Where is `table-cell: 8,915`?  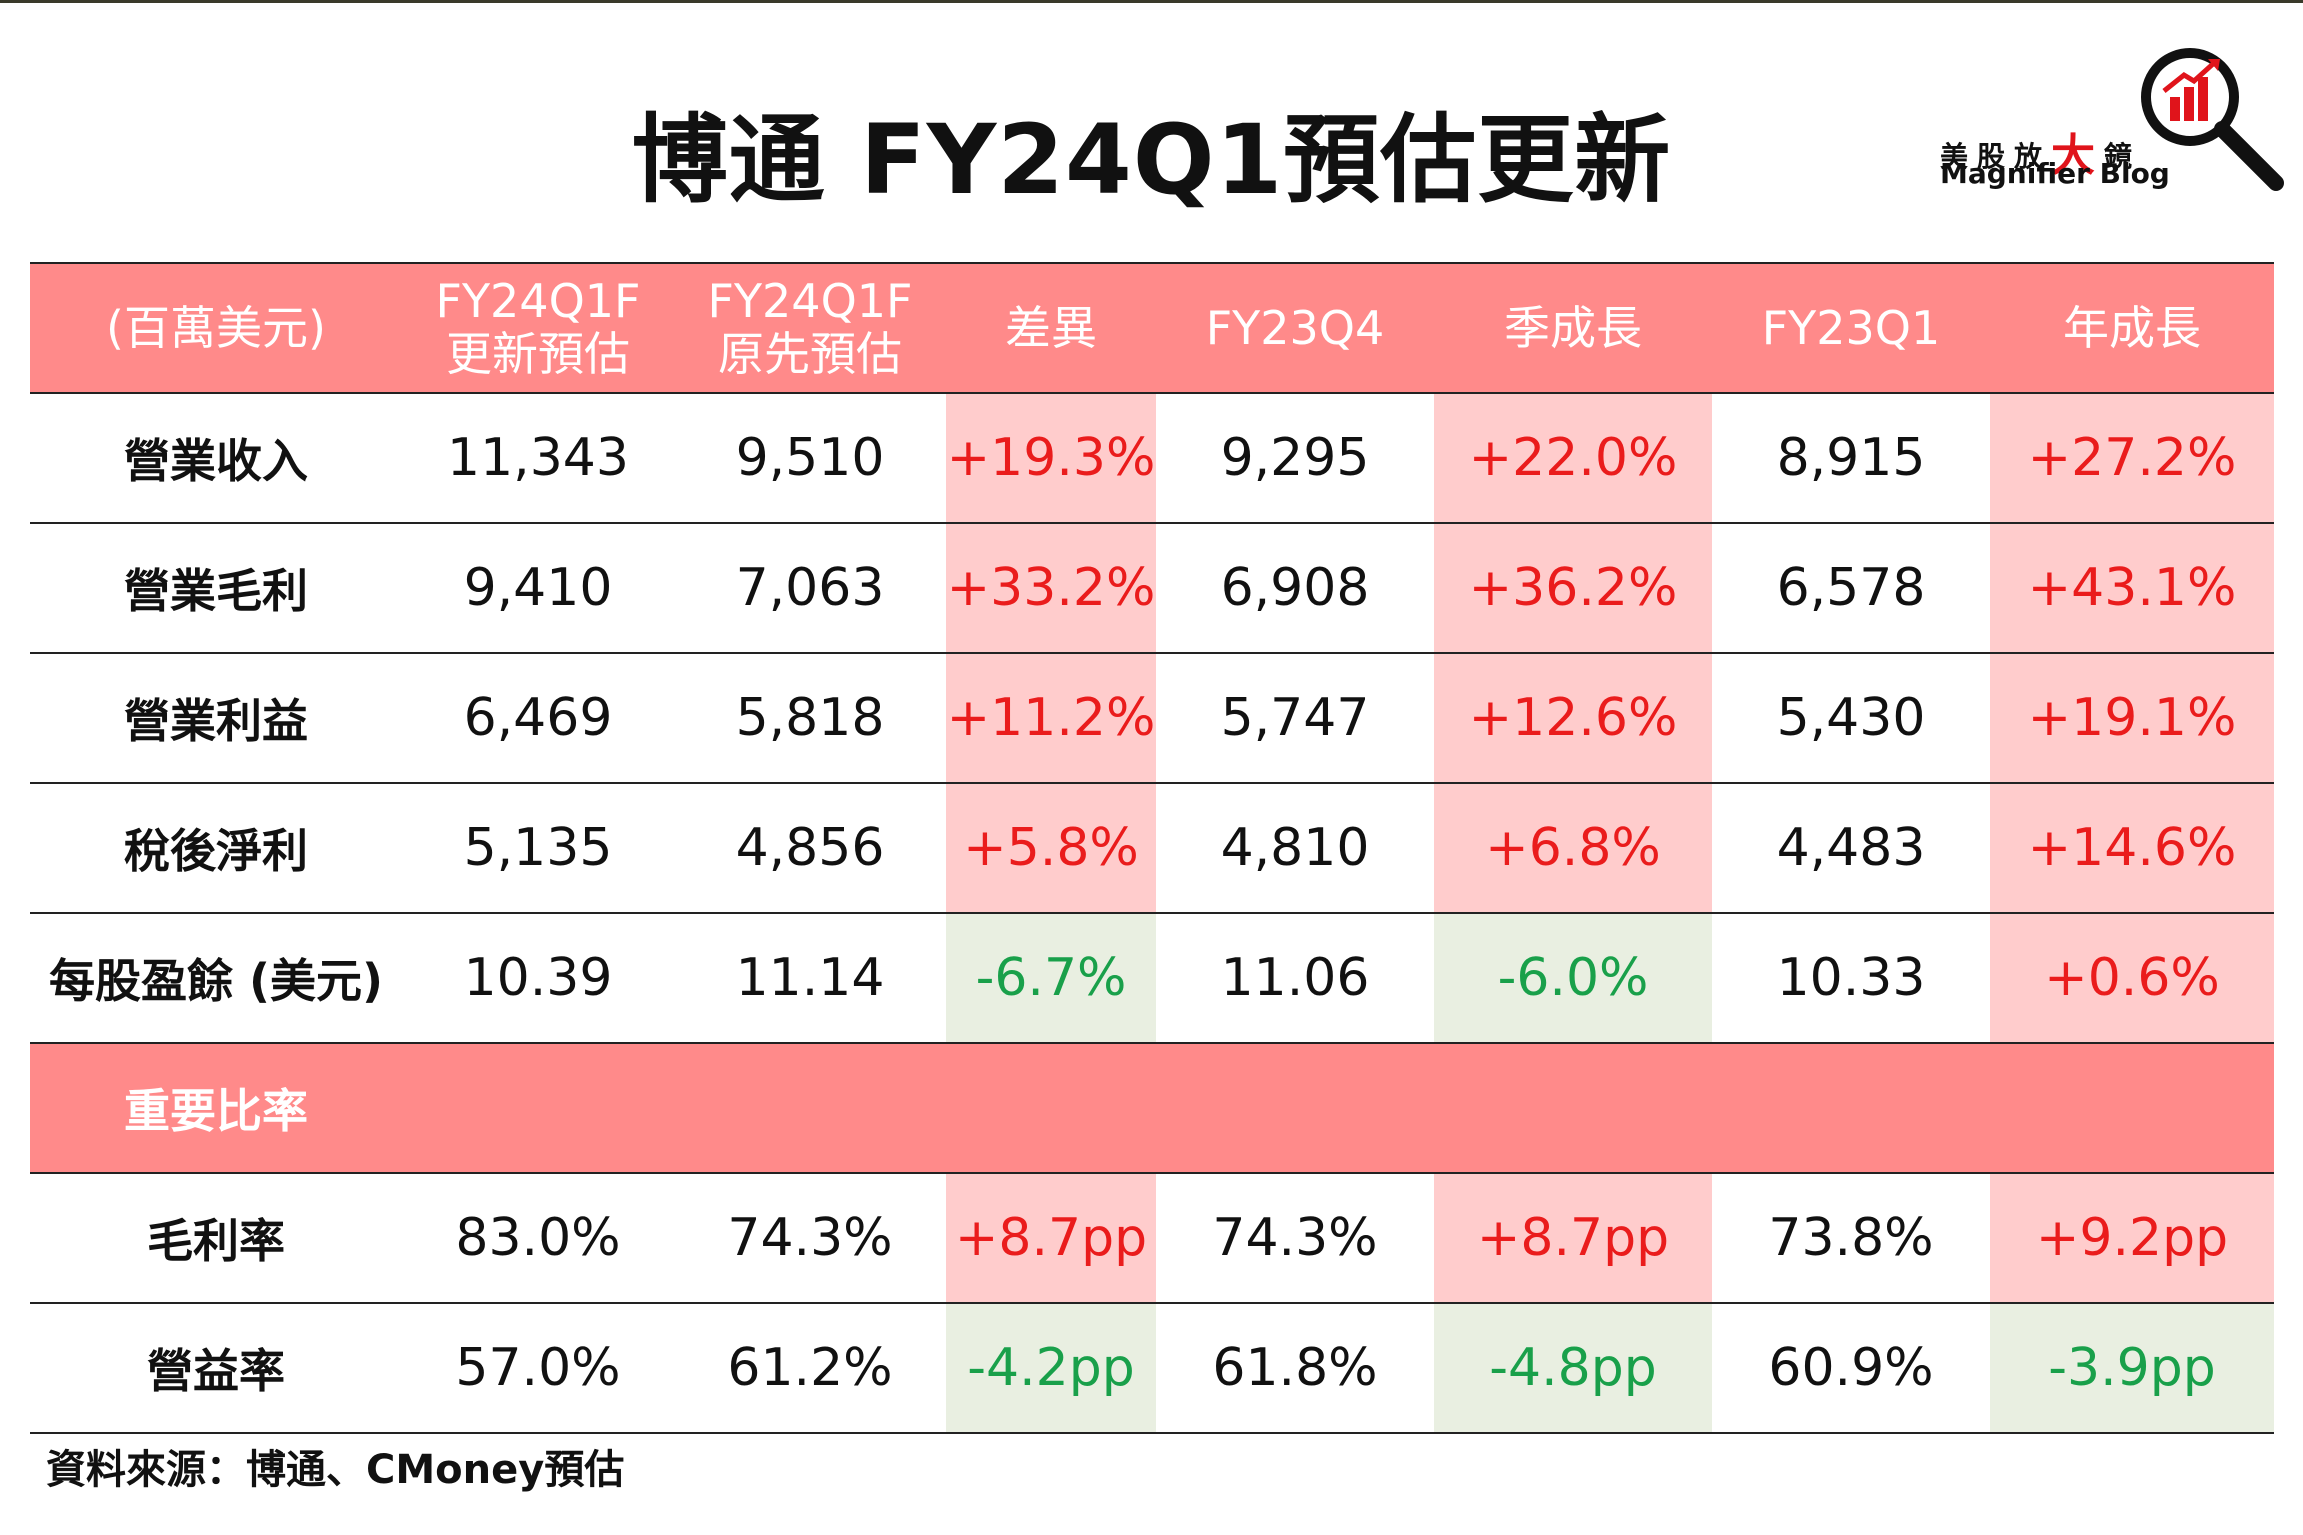 table-cell: 8,915 is located at coordinates (1851, 458).